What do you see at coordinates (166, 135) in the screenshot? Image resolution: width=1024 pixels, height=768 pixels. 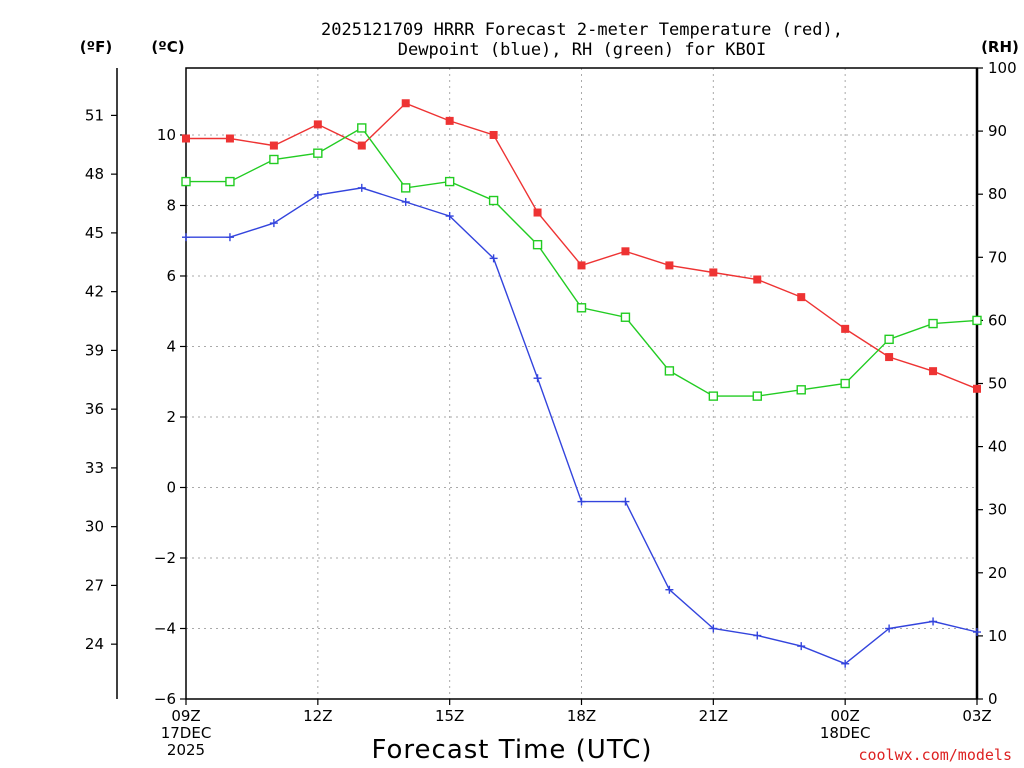 I see `celsius-tick-label: 10` at bounding box center [166, 135].